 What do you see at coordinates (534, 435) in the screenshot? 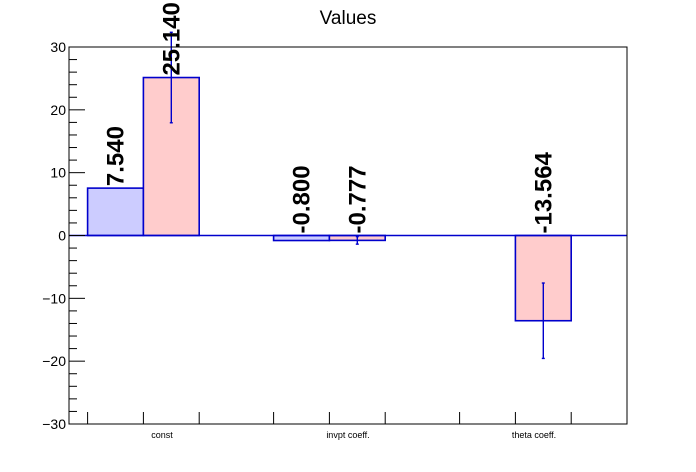
I see `x-tick-label: theta coeff.` at bounding box center [534, 435].